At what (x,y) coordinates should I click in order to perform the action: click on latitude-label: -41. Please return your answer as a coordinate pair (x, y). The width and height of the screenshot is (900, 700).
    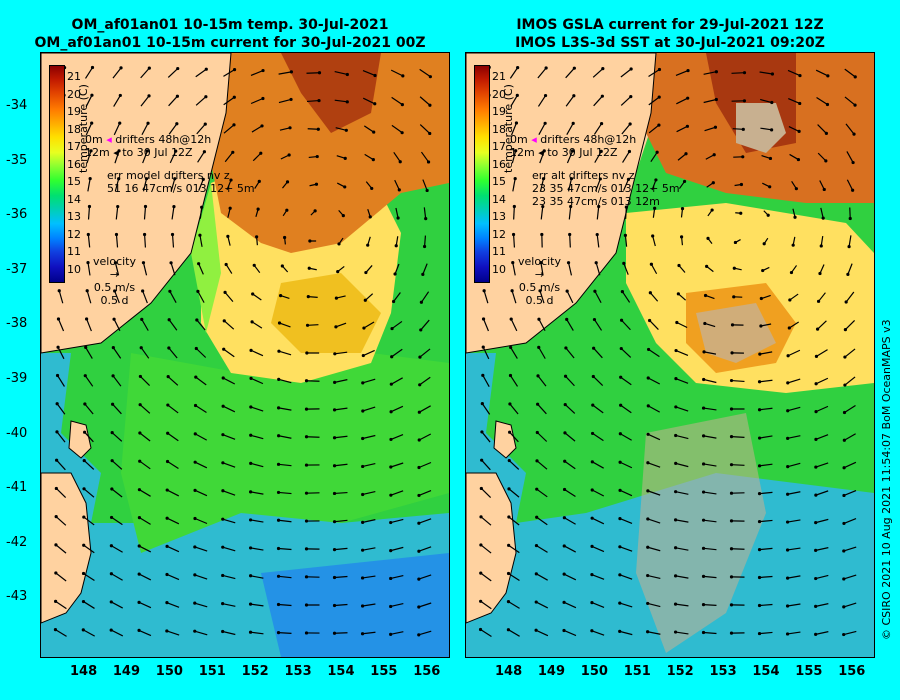
    Looking at the image, I should click on (17, 488).